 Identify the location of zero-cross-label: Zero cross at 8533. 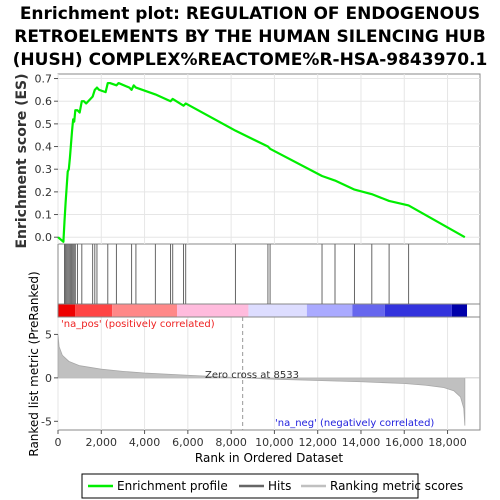
(252, 375).